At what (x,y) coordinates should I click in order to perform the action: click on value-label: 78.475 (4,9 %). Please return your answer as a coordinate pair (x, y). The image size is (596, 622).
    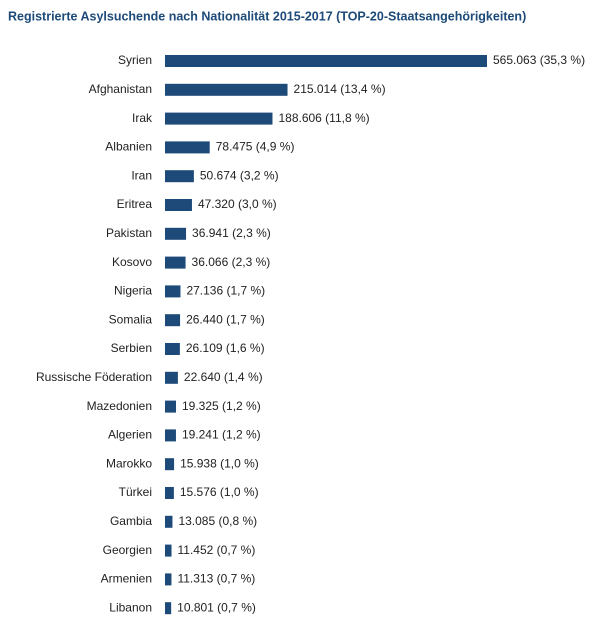
    Looking at the image, I should click on (255, 147).